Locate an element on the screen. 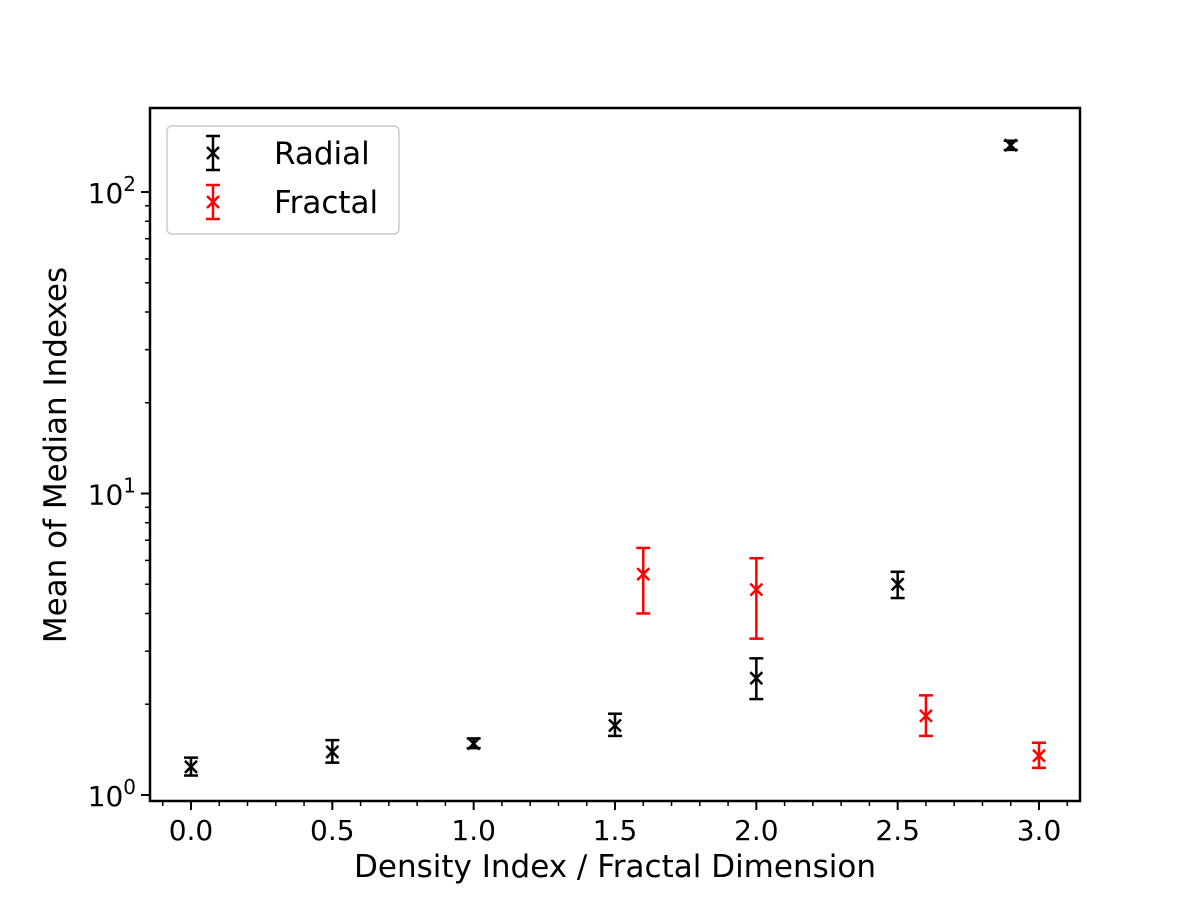 The image size is (1200, 900). legend-entry-radial: Radial is located at coordinates (288, 153).